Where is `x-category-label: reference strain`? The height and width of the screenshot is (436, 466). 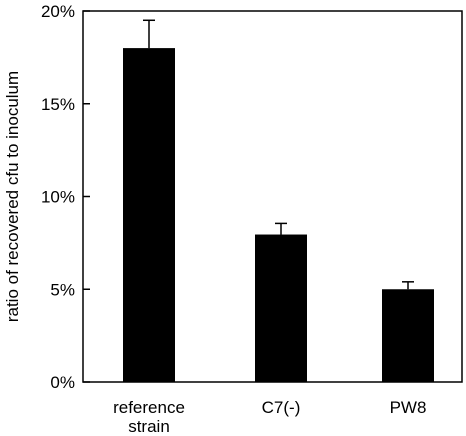 x-category-label: reference strain is located at coordinates (149, 417).